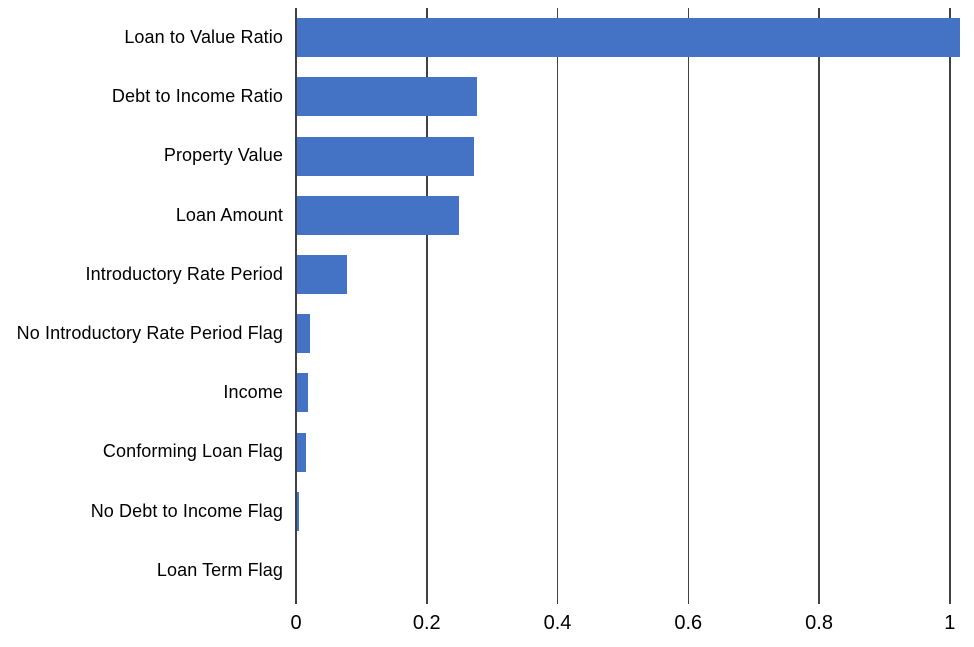 This screenshot has height=647, width=974. I want to click on gridline-0.8, so click(819, 306).